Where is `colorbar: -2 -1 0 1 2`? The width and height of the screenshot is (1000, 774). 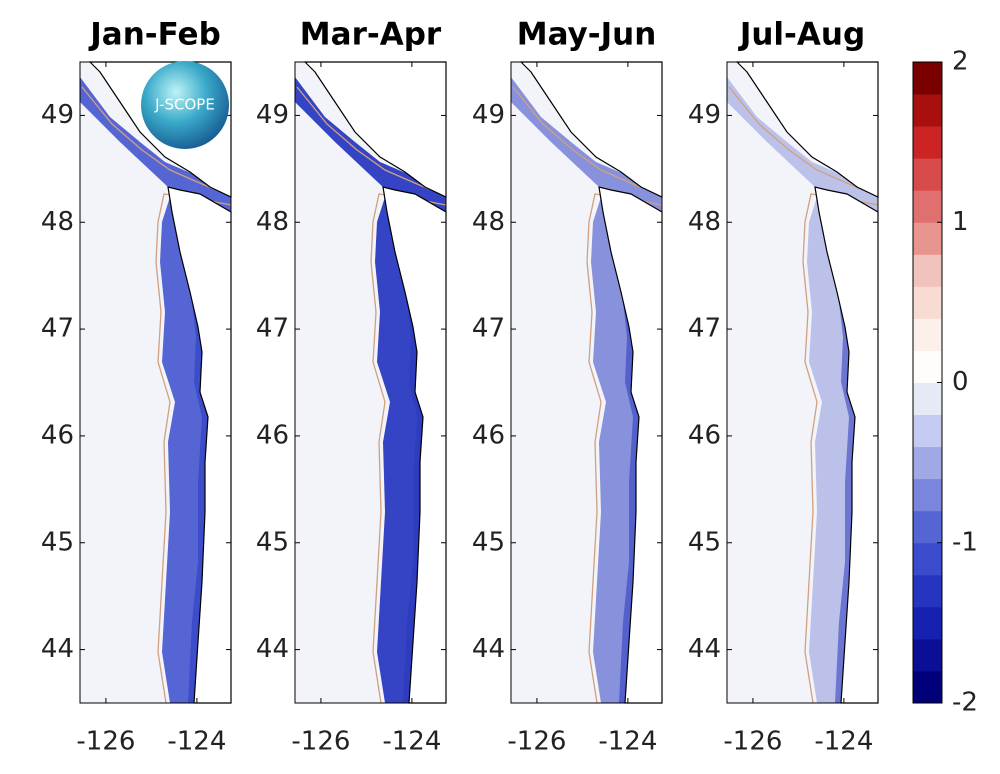
colorbar: -2 -1 0 1 2 is located at coordinates (945, 382).